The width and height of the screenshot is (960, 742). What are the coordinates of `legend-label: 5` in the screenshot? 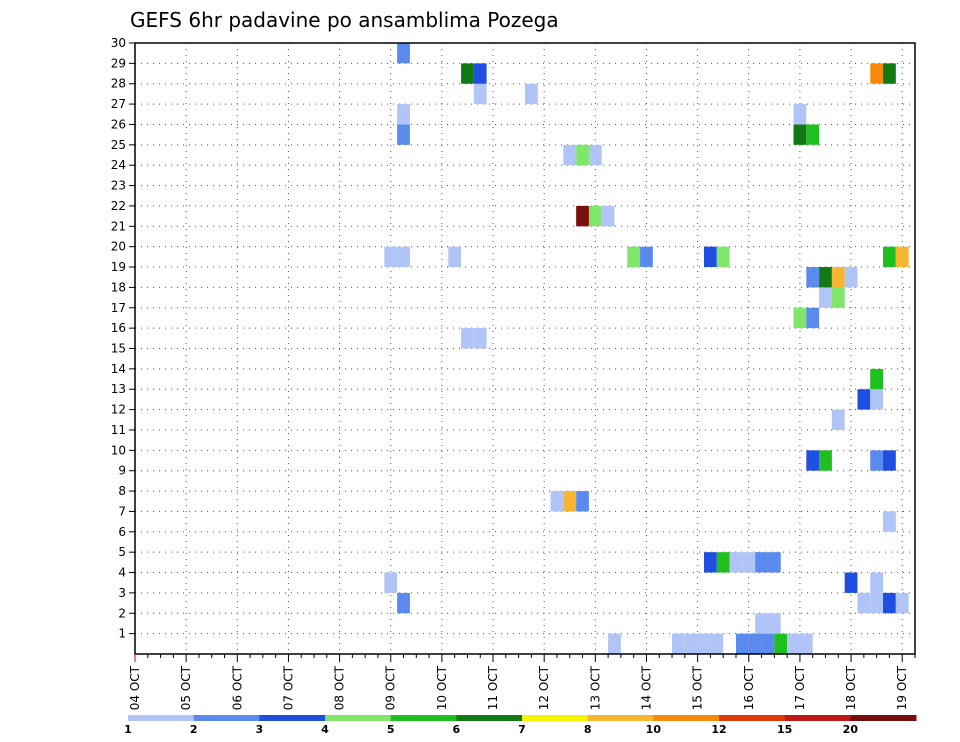 It's located at (391, 729).